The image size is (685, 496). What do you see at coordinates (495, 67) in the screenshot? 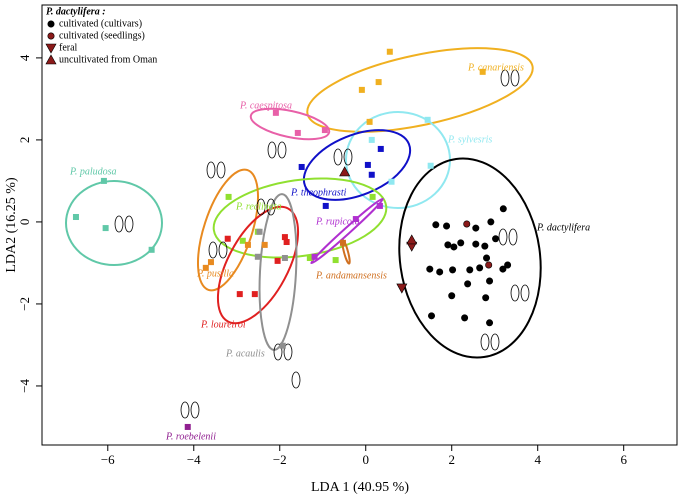
I see `group-label: P. canariensis` at bounding box center [495, 67].